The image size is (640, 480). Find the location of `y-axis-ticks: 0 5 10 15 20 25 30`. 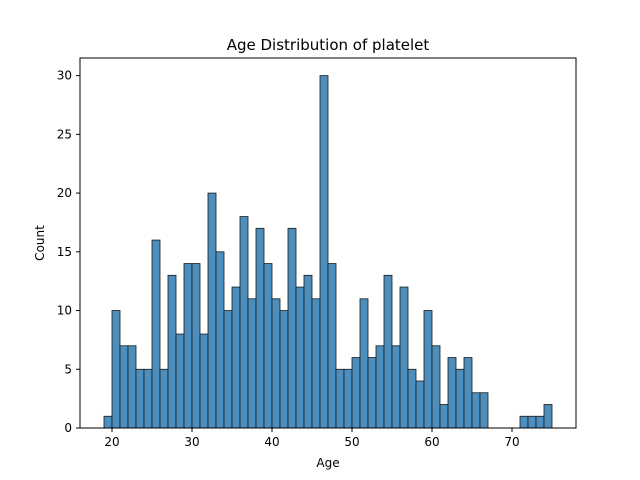

y-axis-ticks: 0 5 10 15 20 25 30 is located at coordinates (68, 252).